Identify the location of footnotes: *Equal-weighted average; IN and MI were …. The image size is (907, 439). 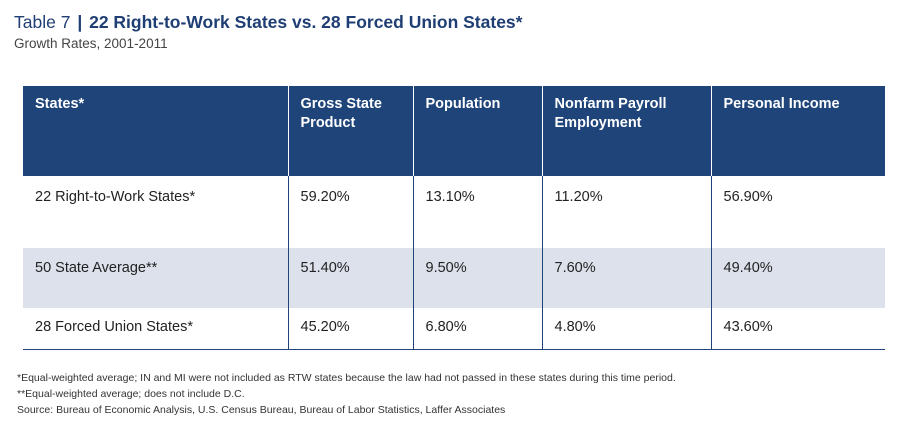
(346, 394).